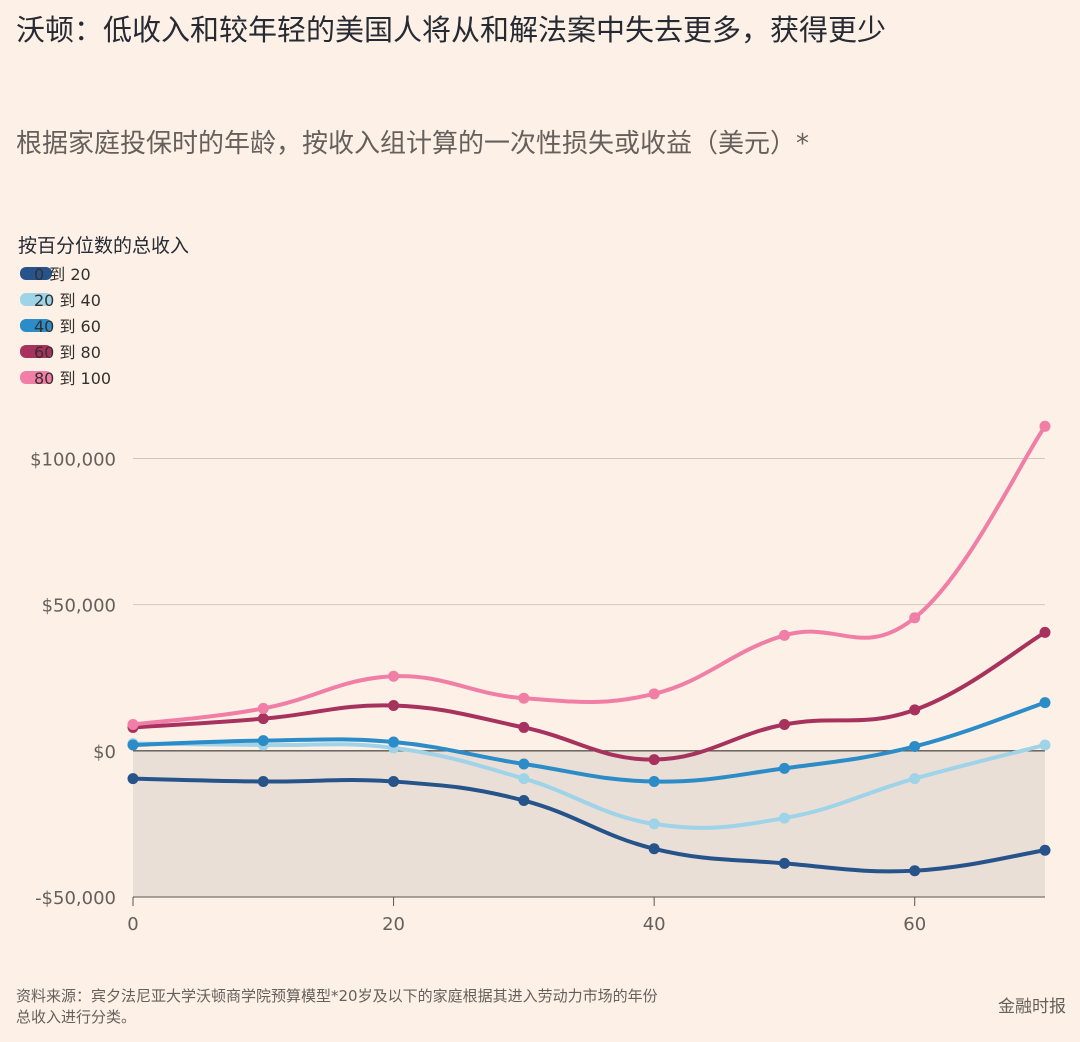 The image size is (1080, 1042). What do you see at coordinates (67, 300) in the screenshot?
I see `legend-label-20-40: 20 到 40` at bounding box center [67, 300].